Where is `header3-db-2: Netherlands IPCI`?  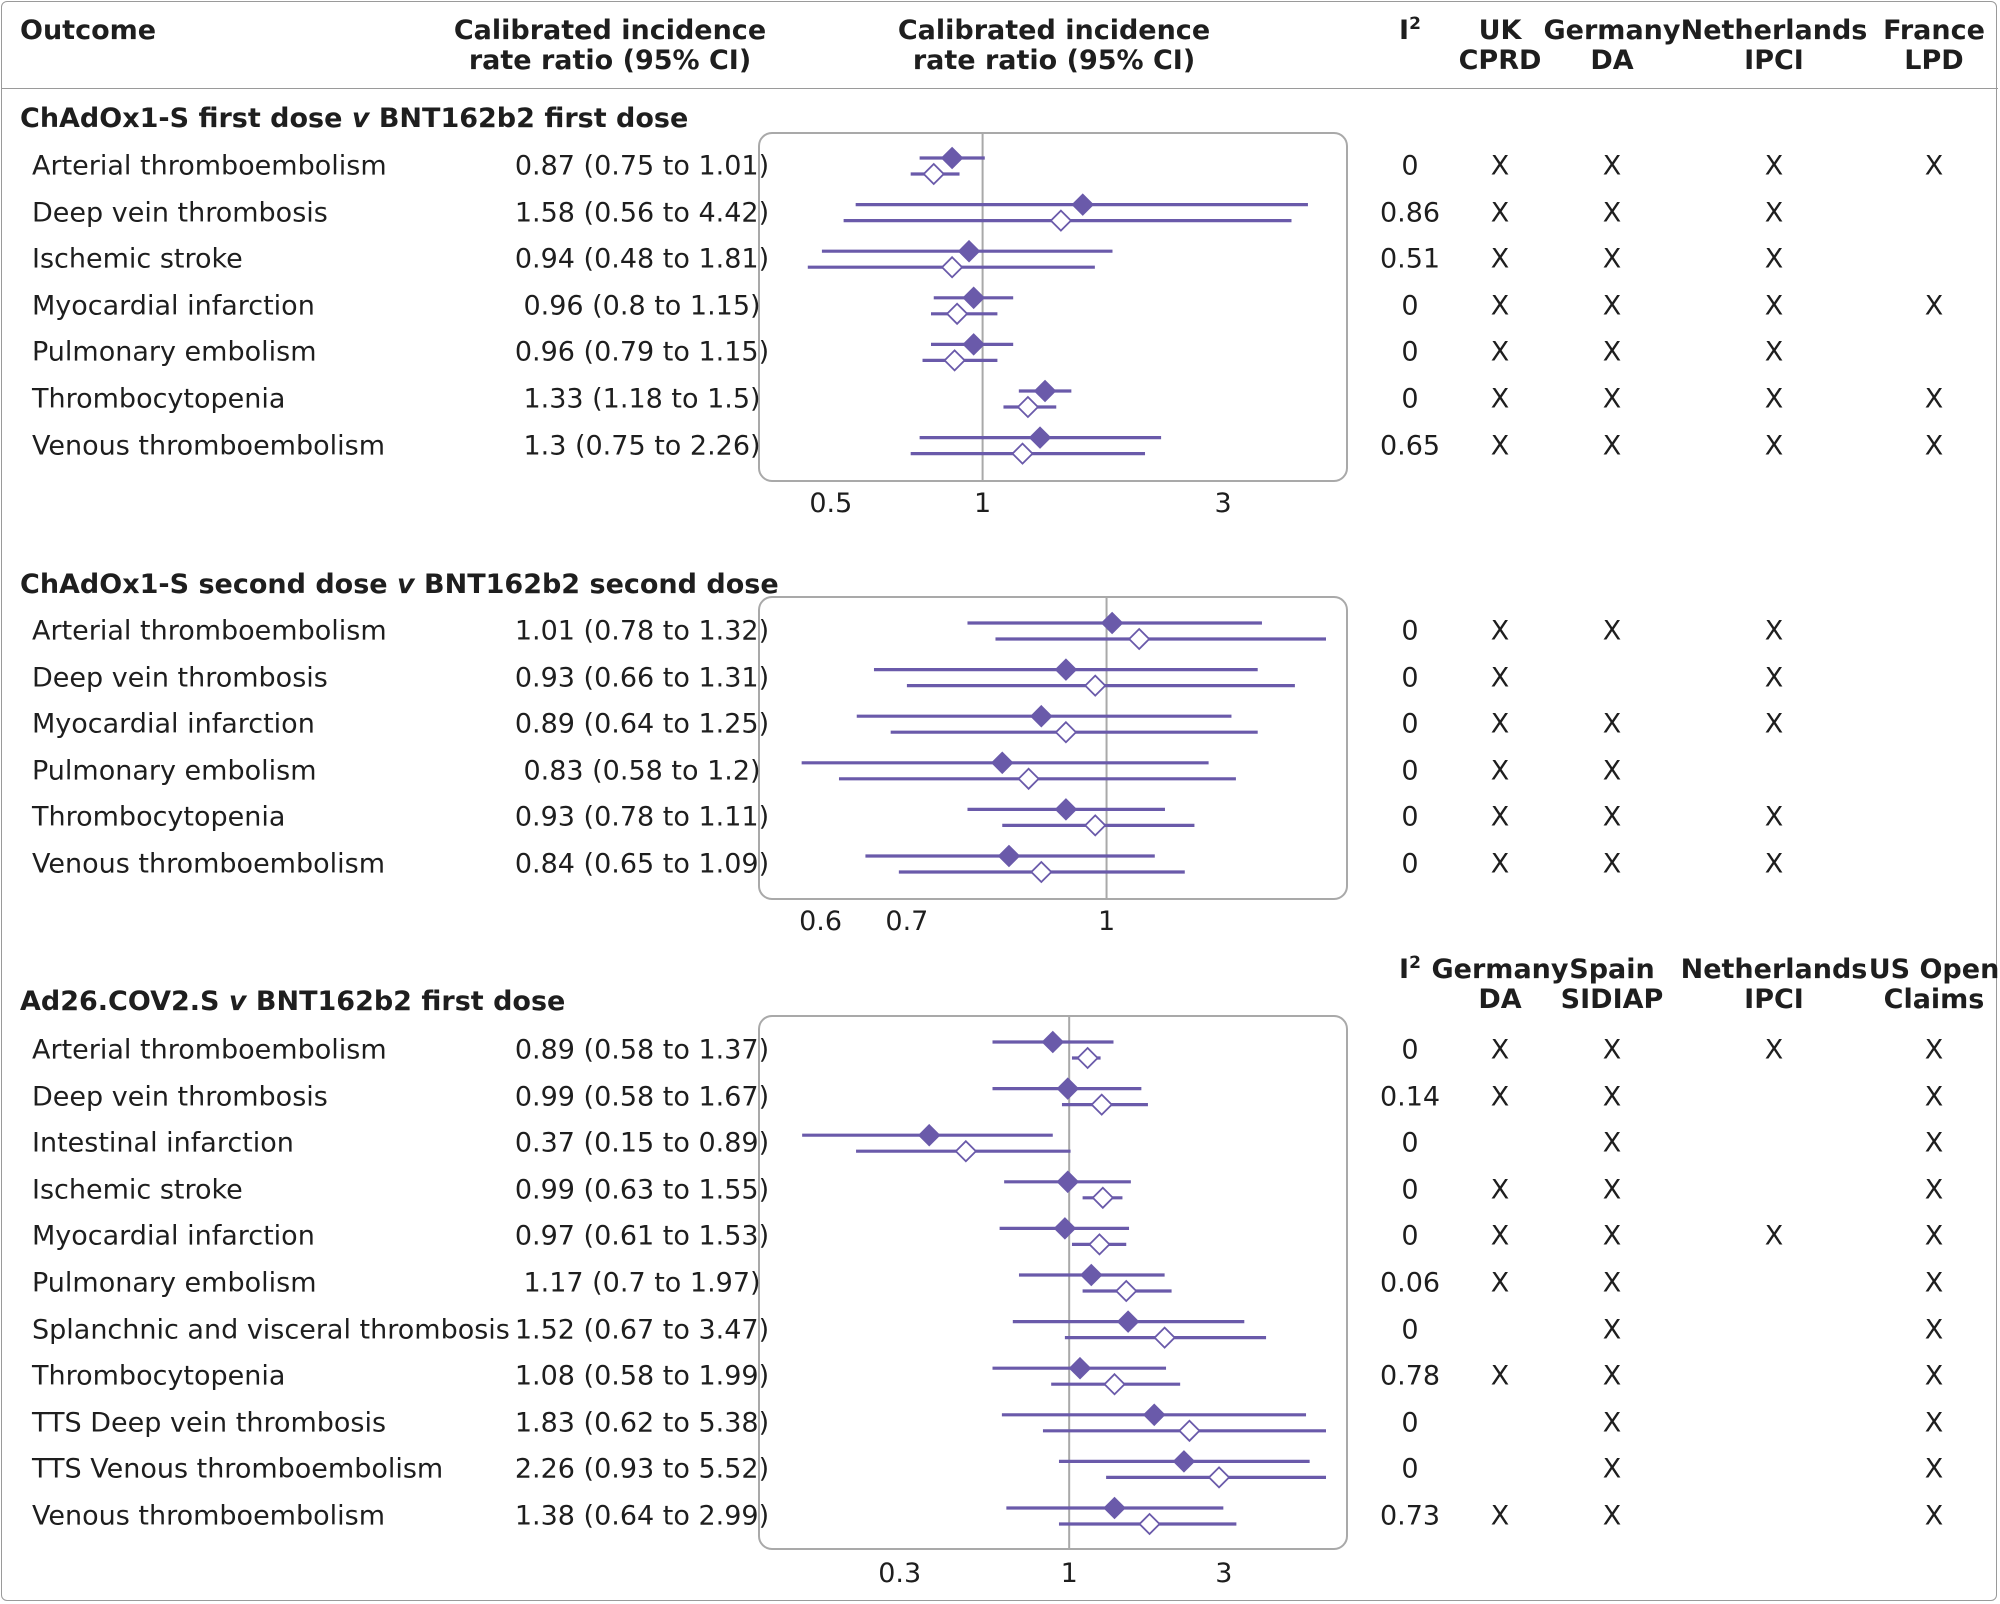
header3-db-2: Netherlands IPCI is located at coordinates (1774, 985).